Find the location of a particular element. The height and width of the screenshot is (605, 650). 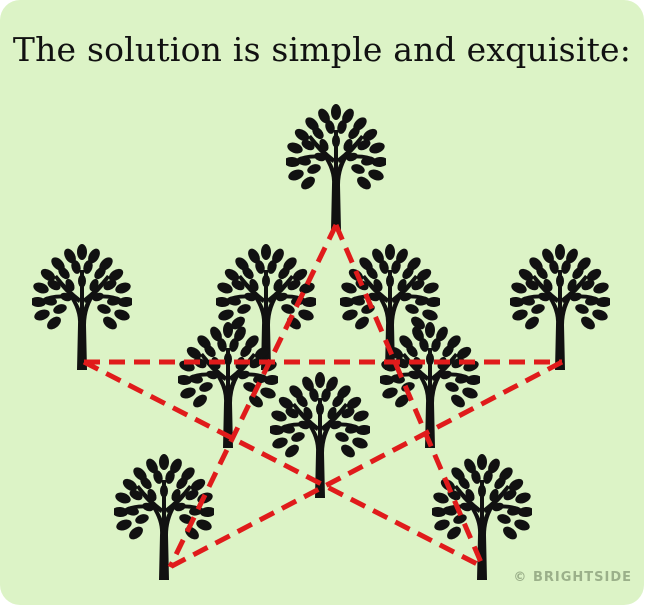

tree-center is located at coordinates (320, 435).